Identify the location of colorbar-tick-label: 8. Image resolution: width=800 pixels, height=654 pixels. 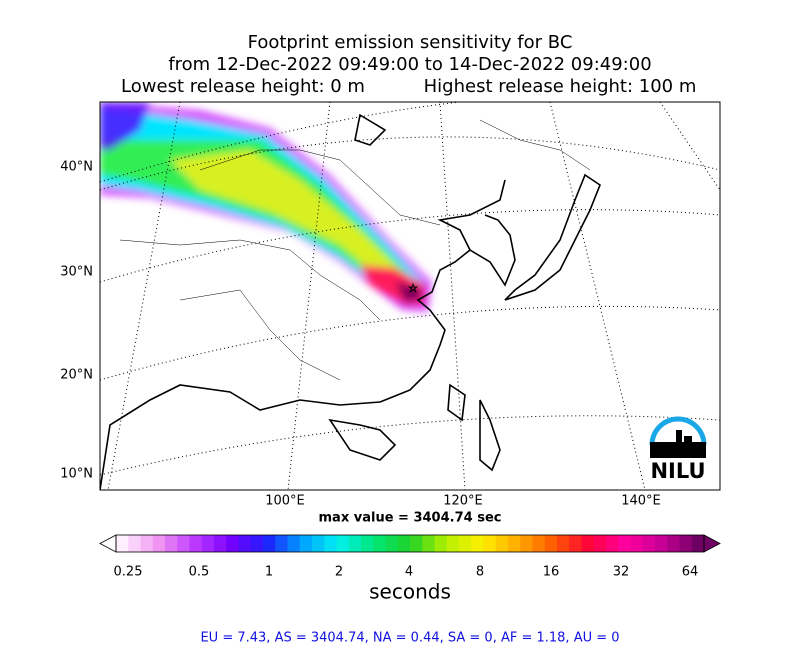
(480, 572).